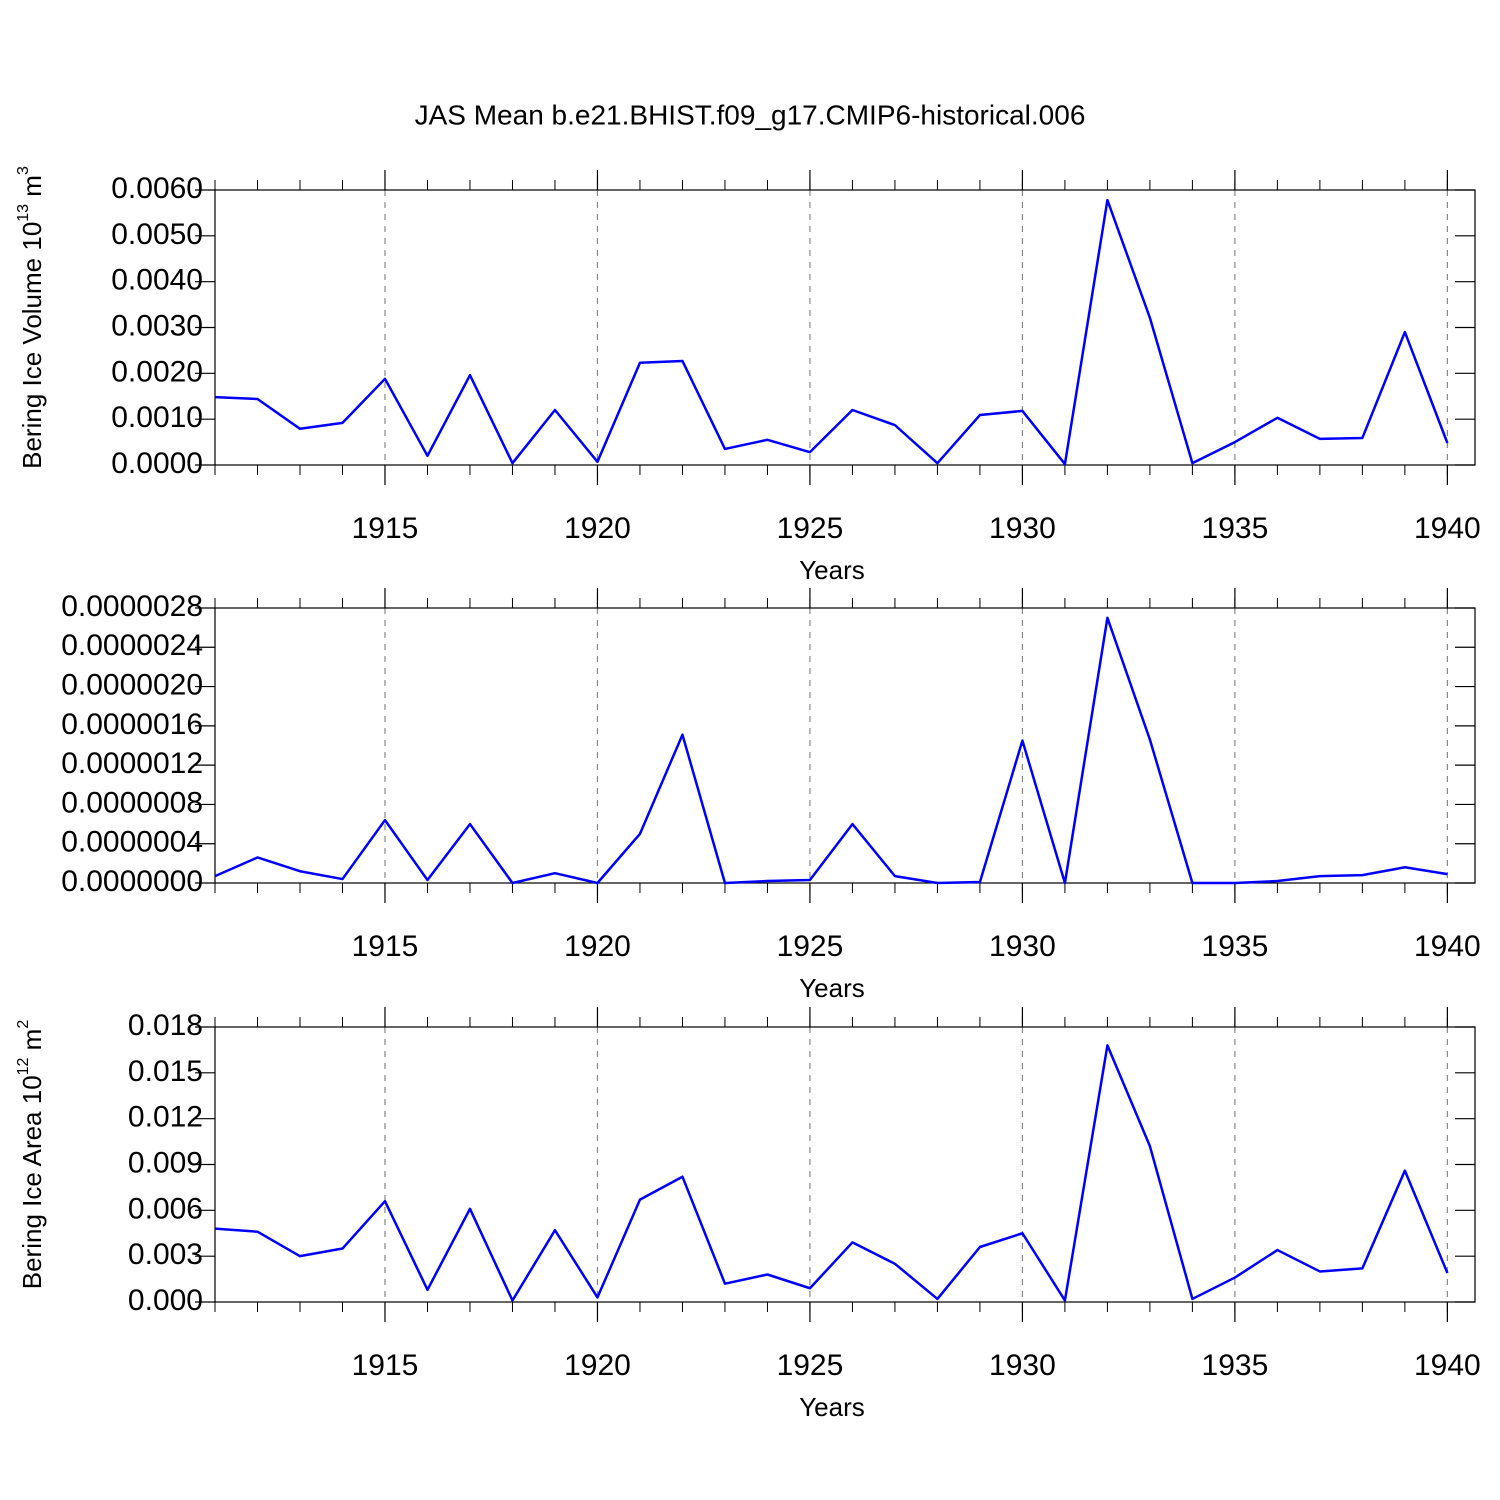  What do you see at coordinates (23, 1024) in the screenshot?
I see `y-axis-label-exponent: 2` at bounding box center [23, 1024].